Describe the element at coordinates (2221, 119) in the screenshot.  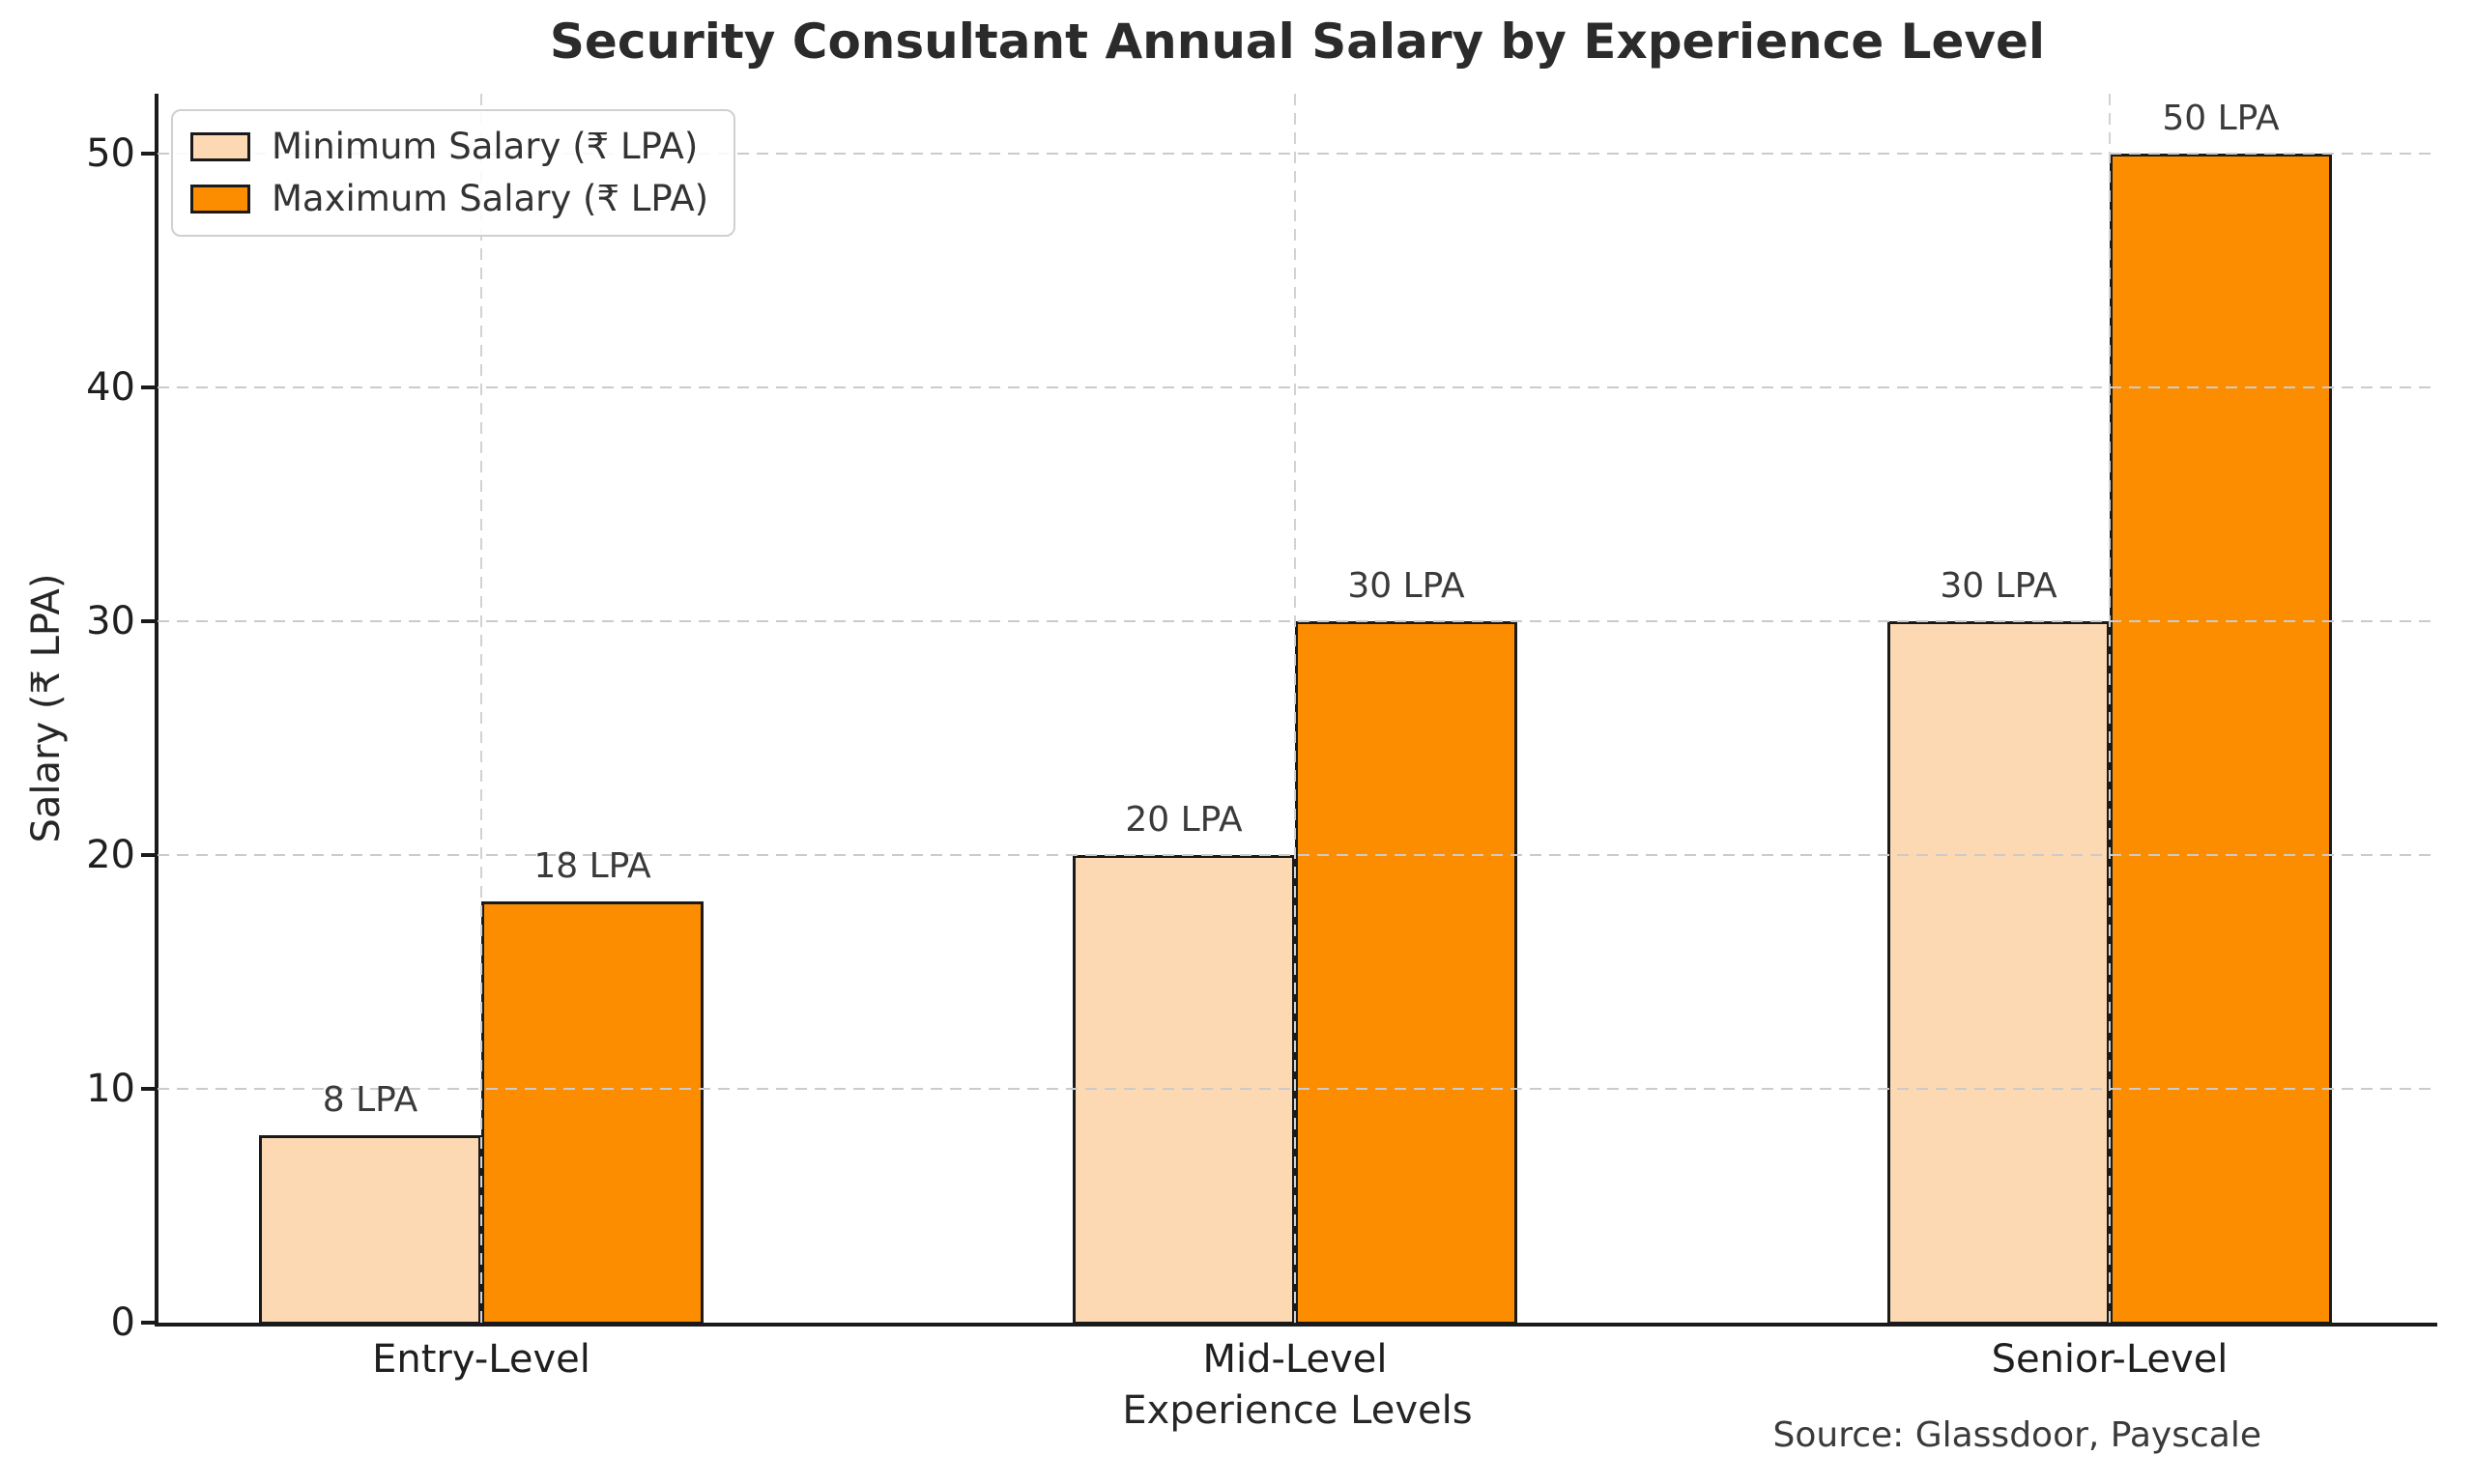
I see `bar-value-label-senior-level-maximum: 50 LPA` at that location.